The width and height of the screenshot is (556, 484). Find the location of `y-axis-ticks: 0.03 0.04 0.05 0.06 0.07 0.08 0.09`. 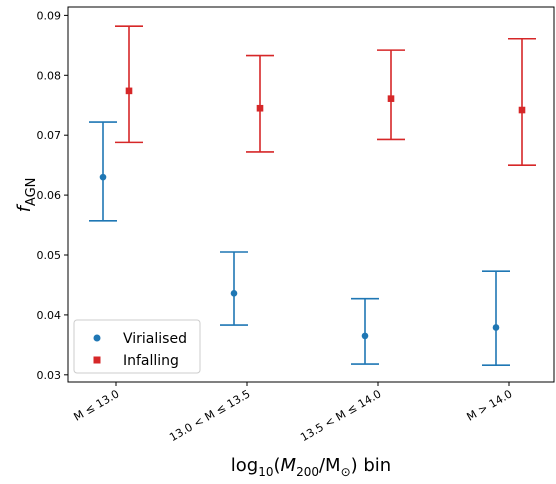

y-axis-ticks: 0.03 0.04 0.05 0.06 0.07 0.08 0.09 is located at coordinates (52, 195).